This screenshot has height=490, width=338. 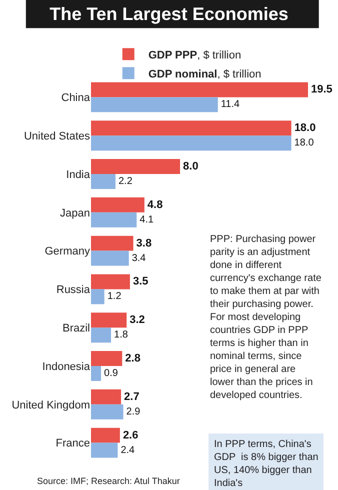 What do you see at coordinates (140, 282) in the screenshot?
I see `data-label: 3.5` at bounding box center [140, 282].